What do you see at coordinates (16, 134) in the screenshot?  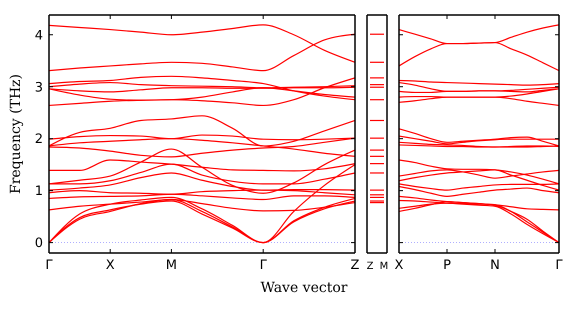 I see `y-axis-title: Frequency (THz)` at bounding box center [16, 134].